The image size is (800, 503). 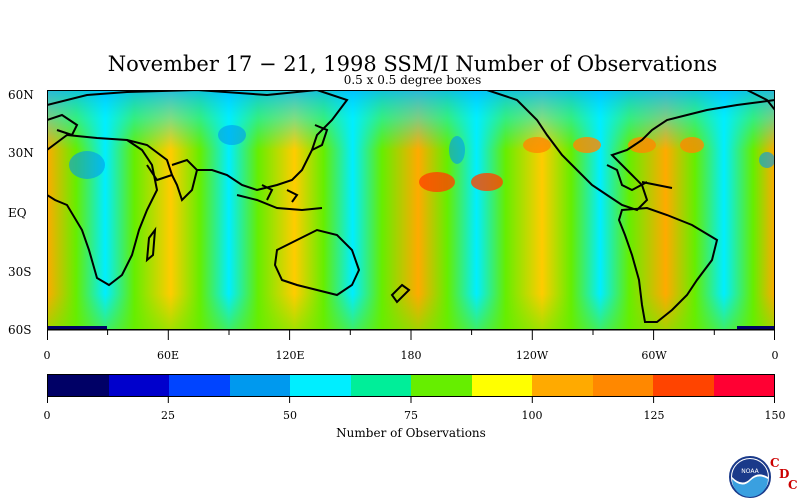 What do you see at coordinates (20, 330) in the screenshot?
I see `lat-label-60s: 60S` at bounding box center [20, 330].